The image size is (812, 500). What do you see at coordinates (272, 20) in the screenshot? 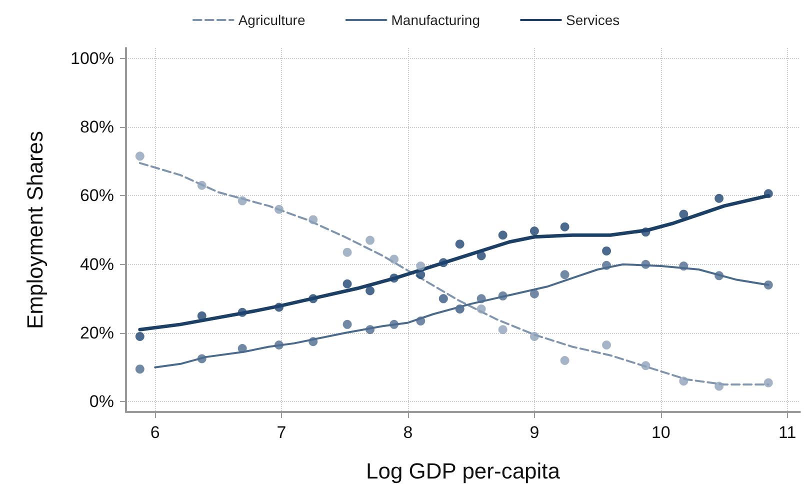
I see `legend-label: Agriculture` at bounding box center [272, 20].